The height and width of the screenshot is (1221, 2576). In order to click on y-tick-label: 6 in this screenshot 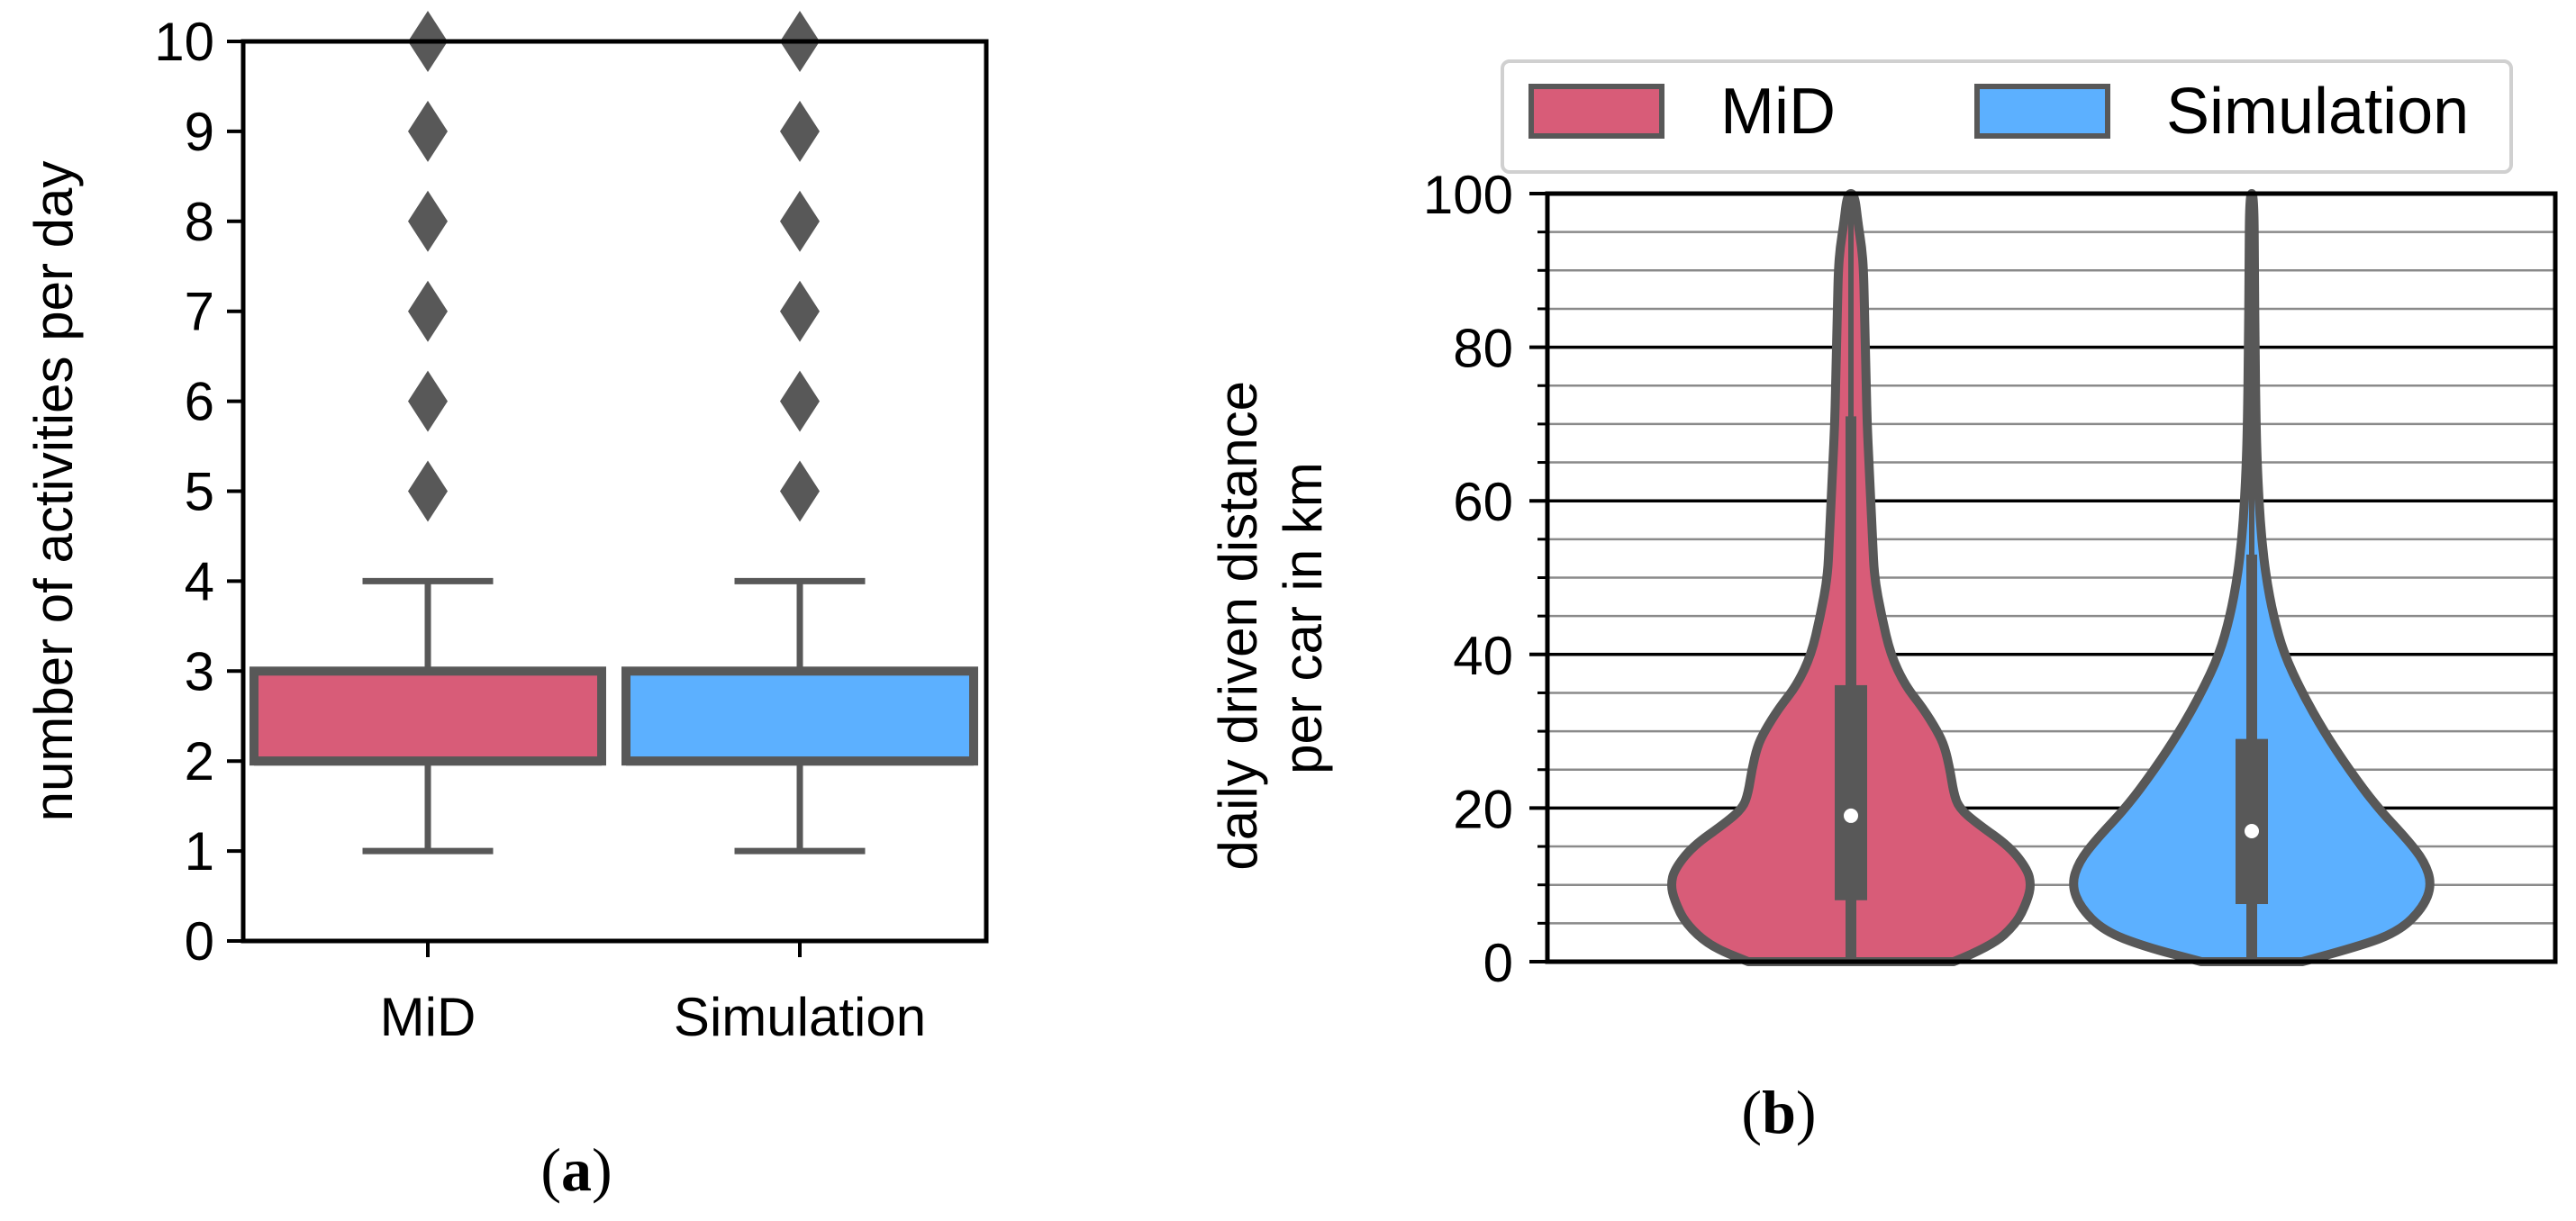, I will do `click(199, 402)`.